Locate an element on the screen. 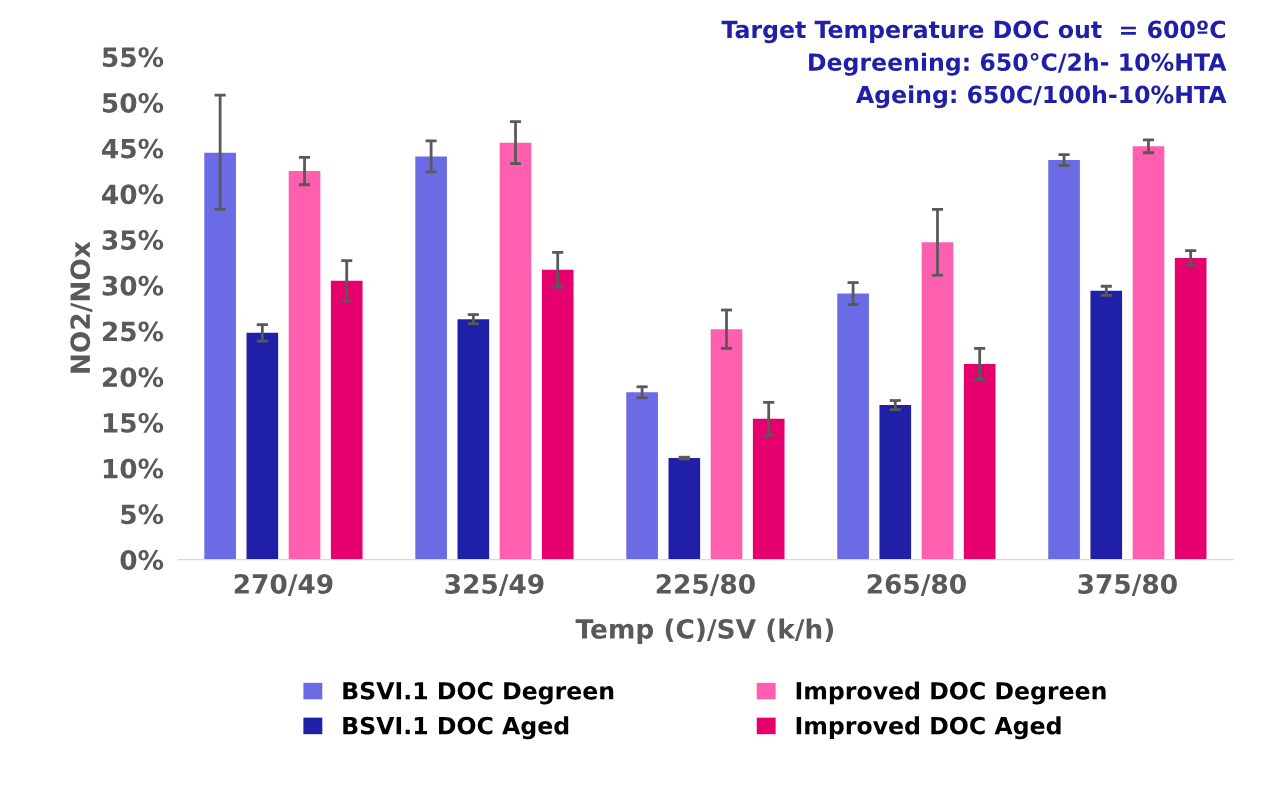  y-tick-label: 40% is located at coordinates (133, 194).